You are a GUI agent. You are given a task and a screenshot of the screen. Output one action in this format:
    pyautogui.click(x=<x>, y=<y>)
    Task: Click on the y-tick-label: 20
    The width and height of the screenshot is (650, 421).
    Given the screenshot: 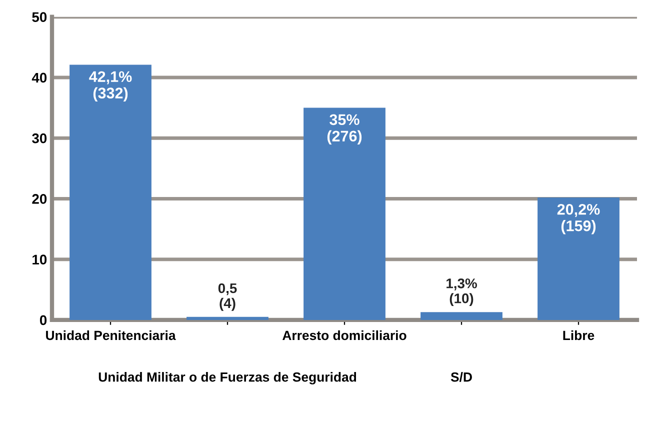 What is the action you would take?
    pyautogui.click(x=39, y=199)
    